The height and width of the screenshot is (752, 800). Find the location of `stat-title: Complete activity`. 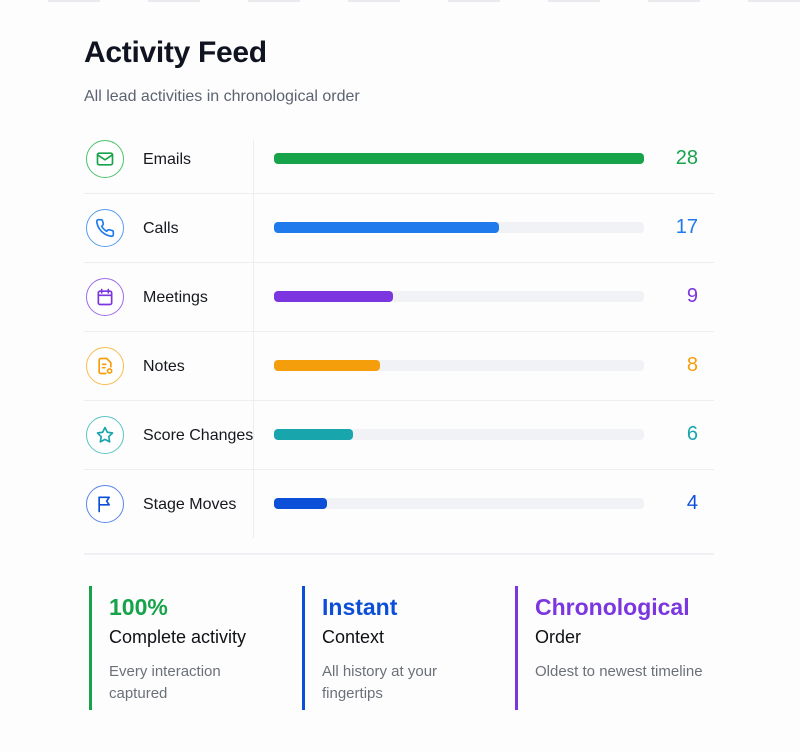

stat-title: Complete activity is located at coordinates (178, 637).